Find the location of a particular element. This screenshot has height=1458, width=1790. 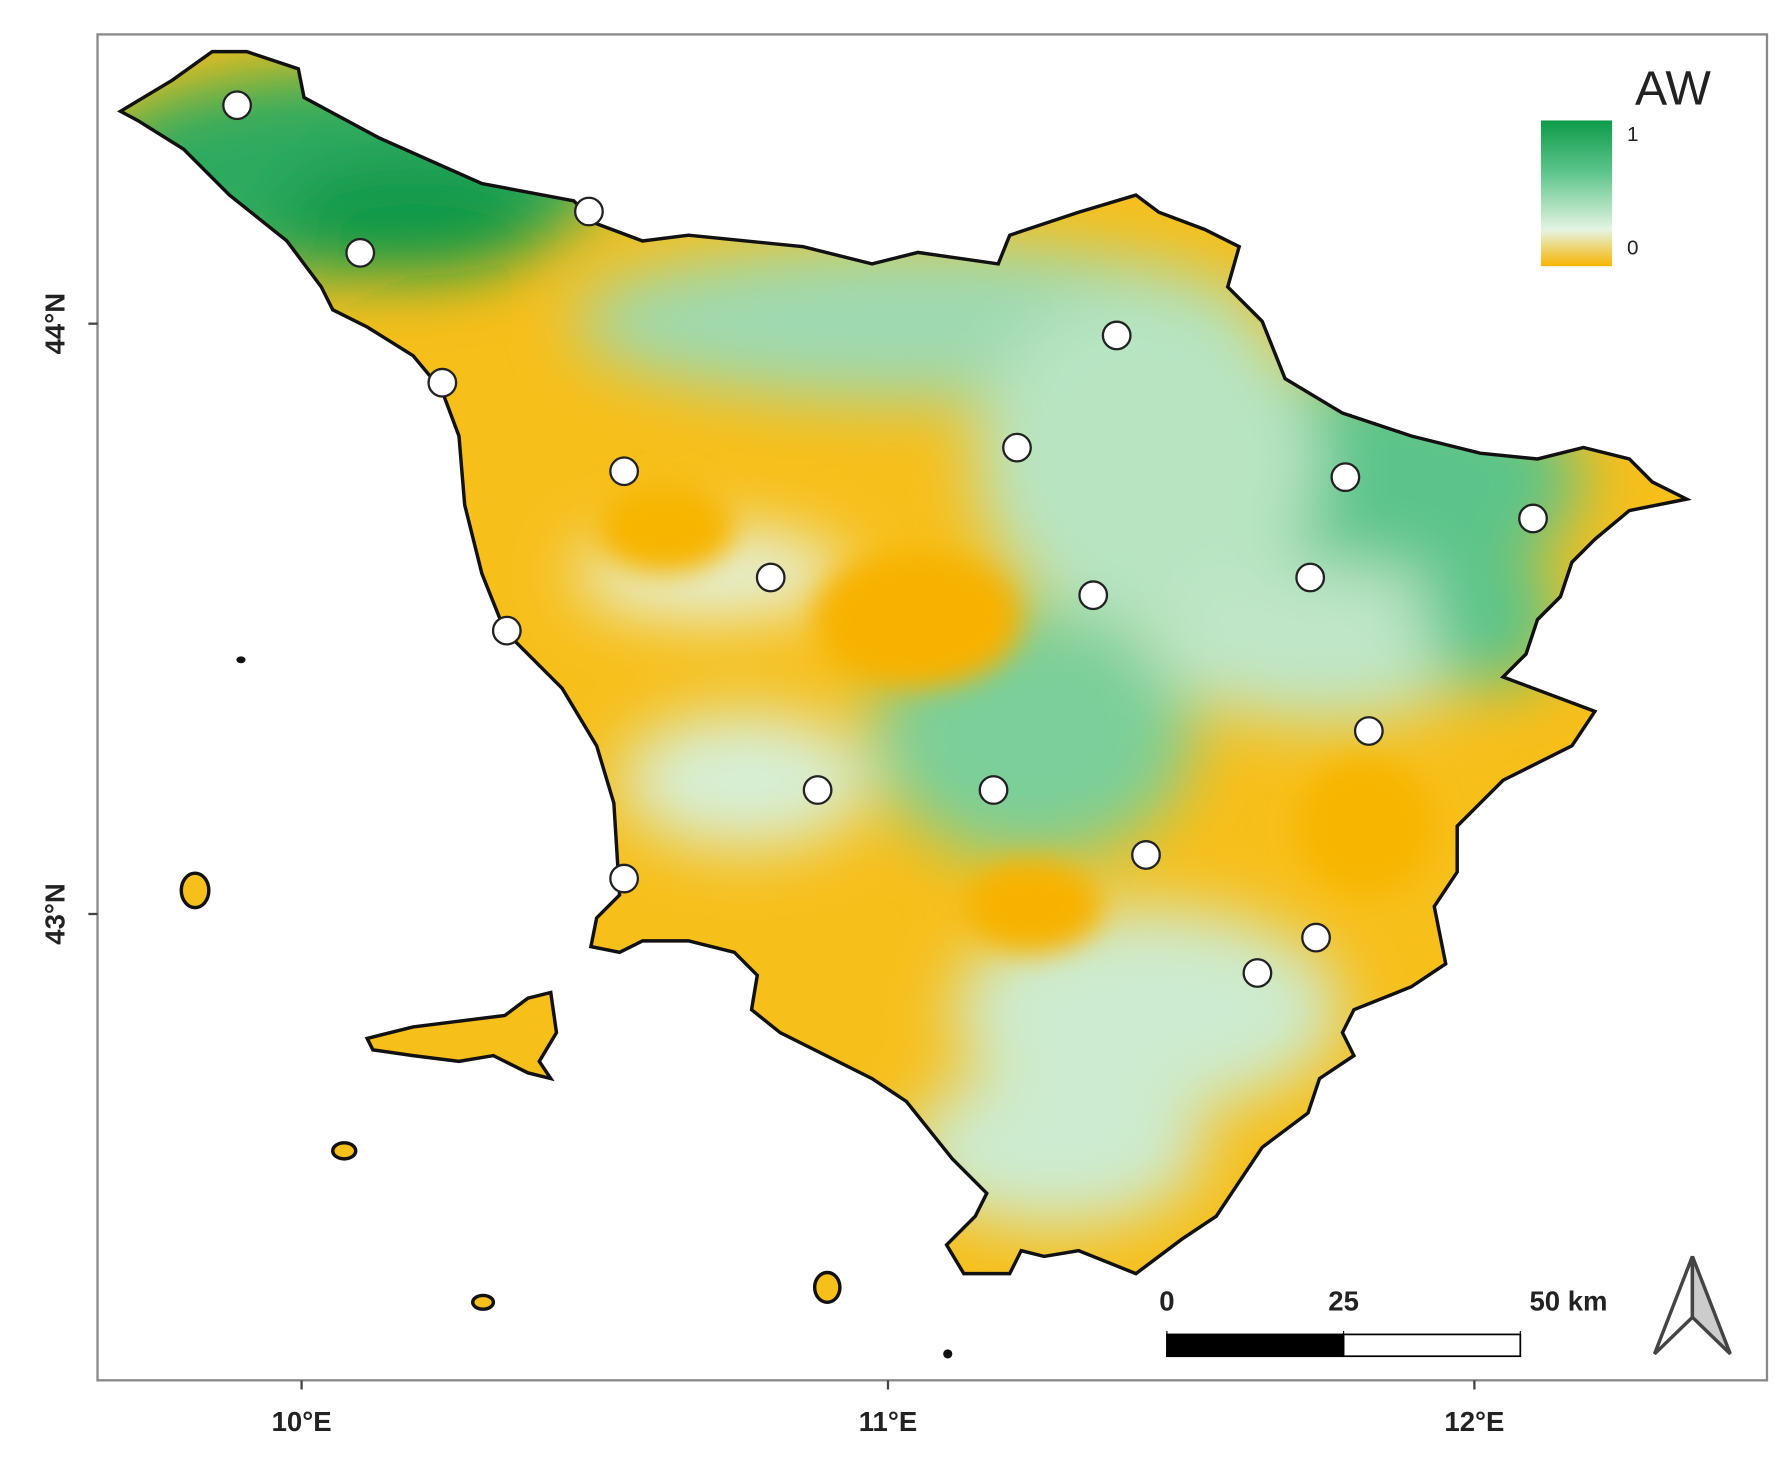

y-tick-label: 43°N is located at coordinates (55, 913).